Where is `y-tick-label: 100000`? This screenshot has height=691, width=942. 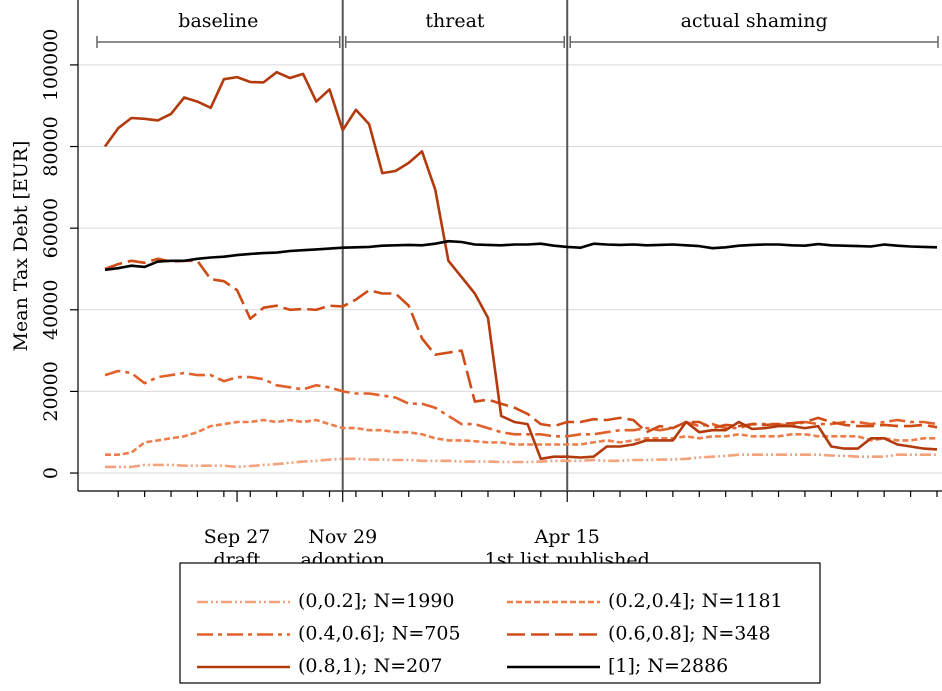 y-tick-label: 100000 is located at coordinates (51, 65).